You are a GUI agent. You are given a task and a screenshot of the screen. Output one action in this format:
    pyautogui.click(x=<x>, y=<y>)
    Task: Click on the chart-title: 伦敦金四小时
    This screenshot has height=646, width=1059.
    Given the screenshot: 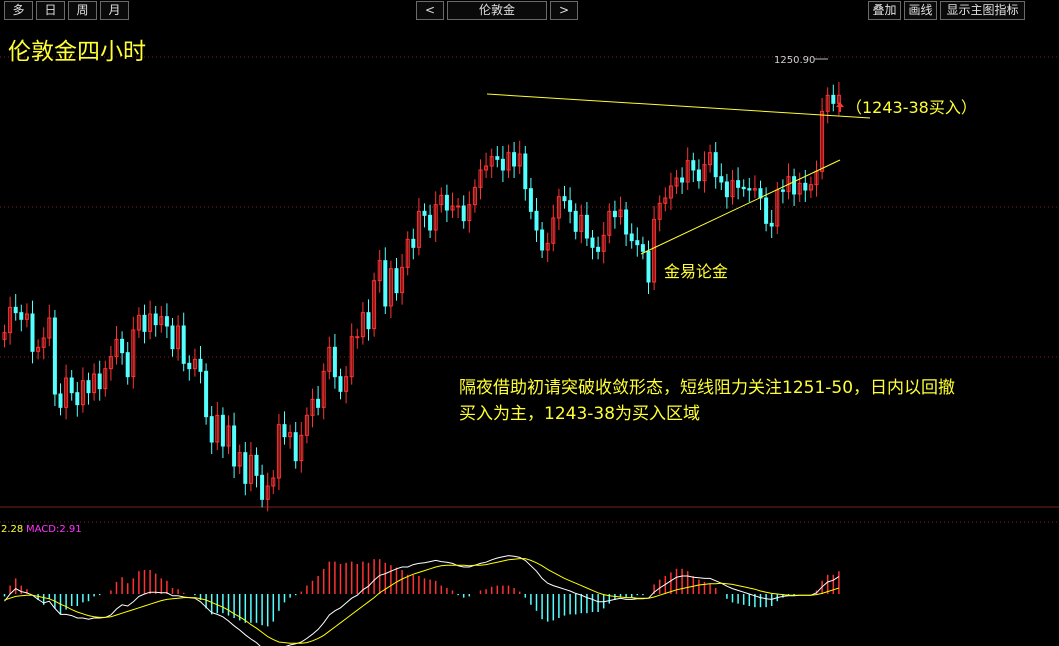 What is the action you would take?
    pyautogui.click(x=77, y=52)
    